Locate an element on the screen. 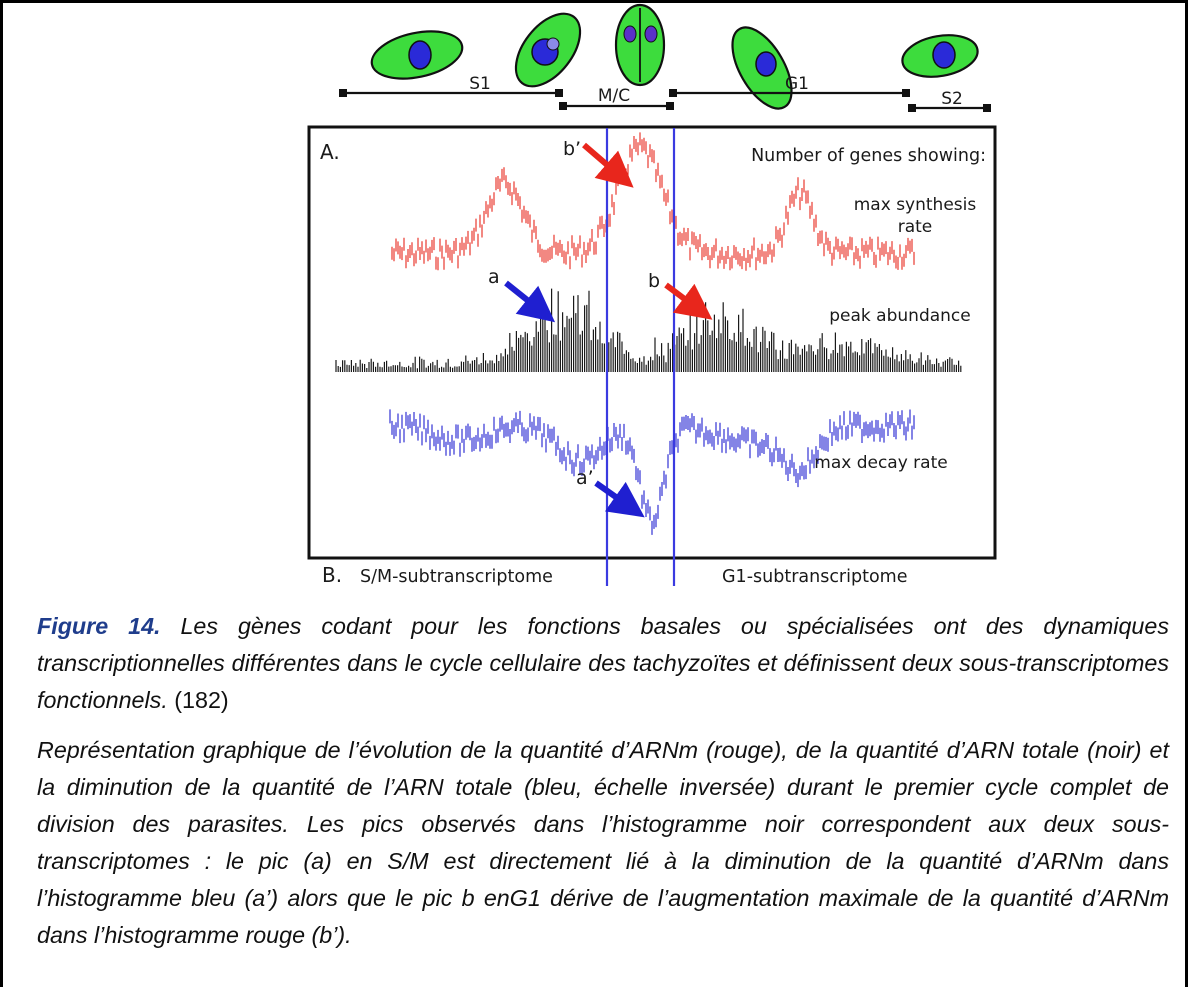  cell-icon-s1 is located at coordinates (417, 55).